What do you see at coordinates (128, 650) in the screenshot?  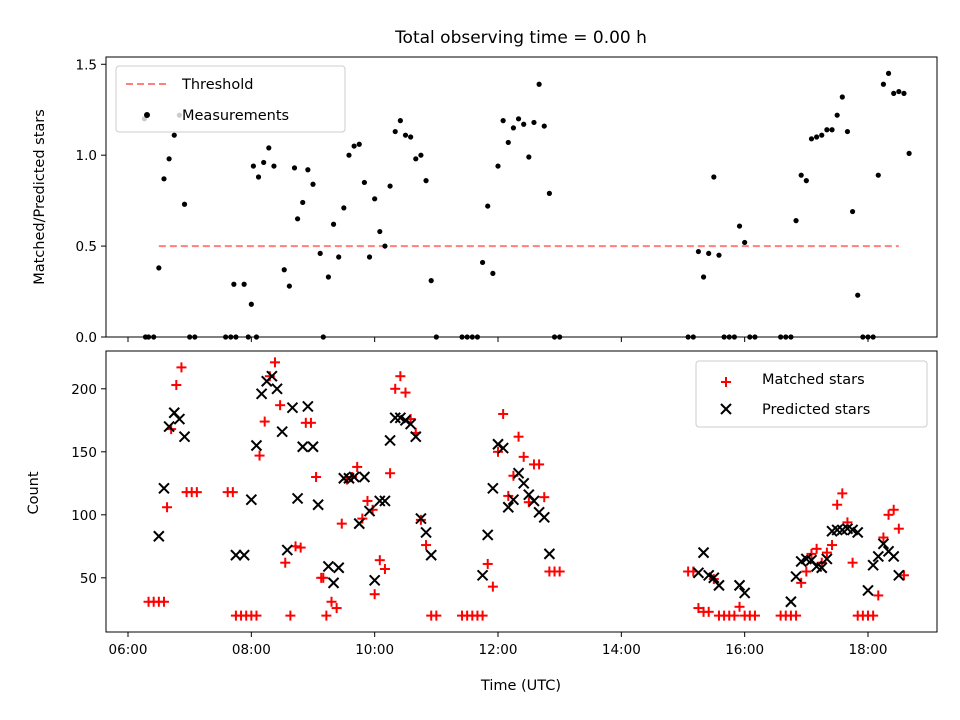 I see `x-tick-label: 06:00` at bounding box center [128, 650].